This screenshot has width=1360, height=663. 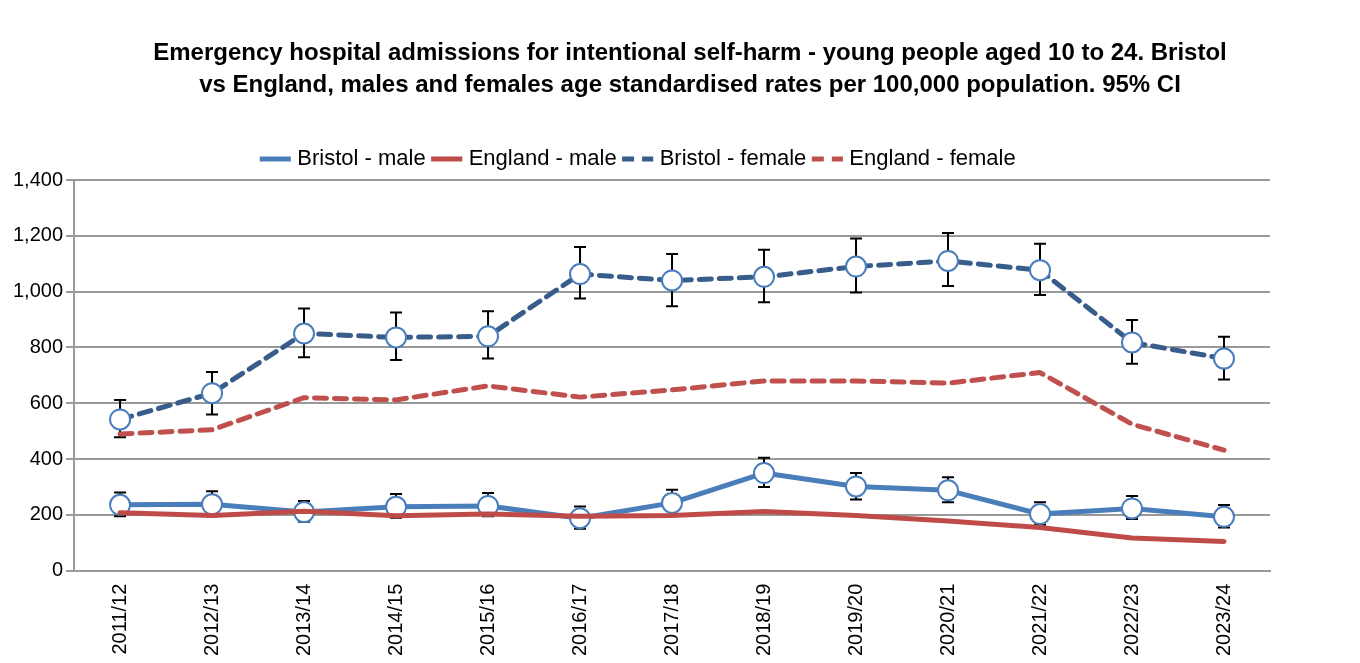 I want to click on x-tick-label: 2021/22, so click(x=1038, y=619).